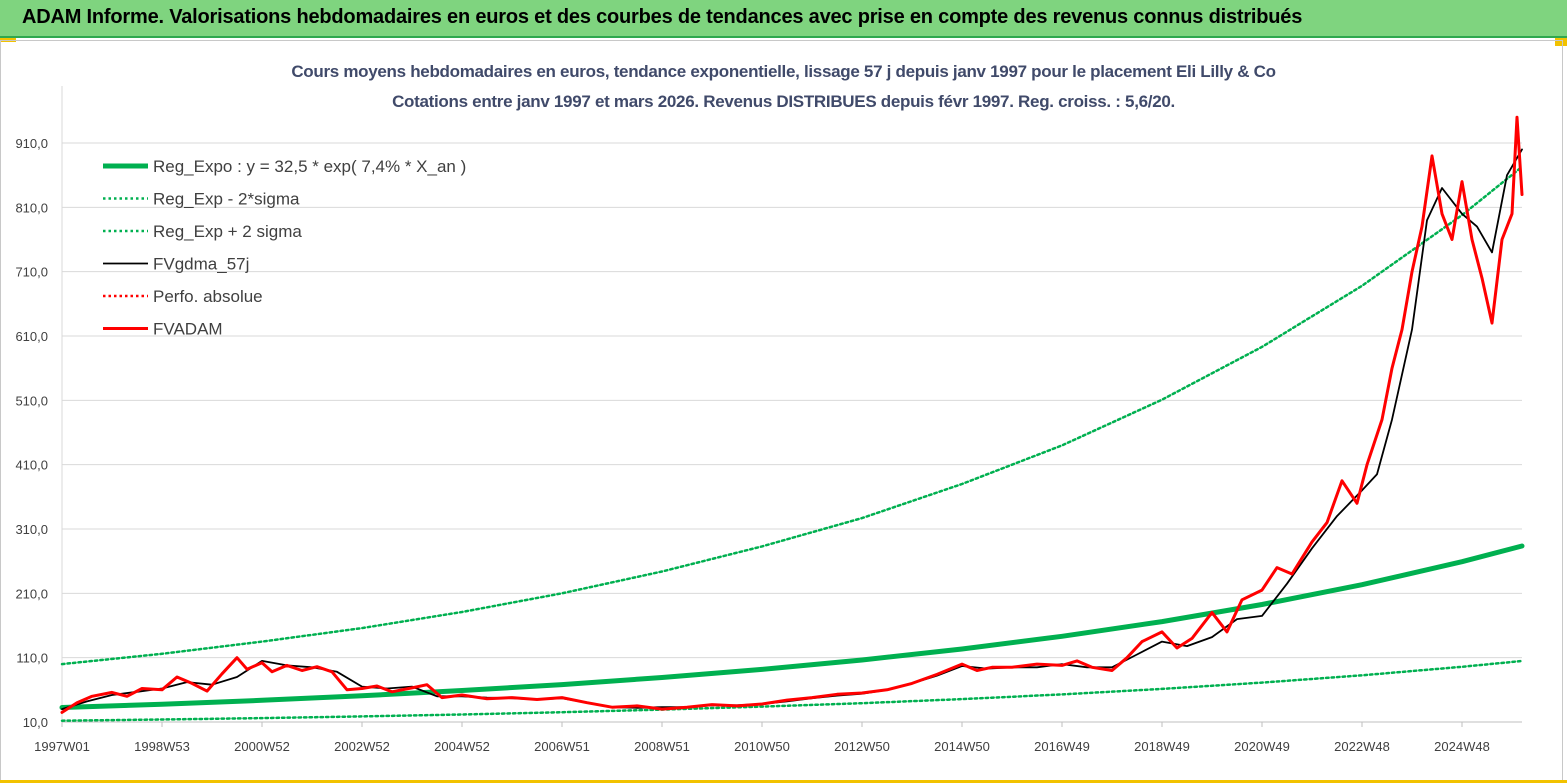 Image resolution: width=1567 pixels, height=783 pixels. Describe the element at coordinates (1561, 42) in the screenshot. I see `accent-bar-right` at that location.